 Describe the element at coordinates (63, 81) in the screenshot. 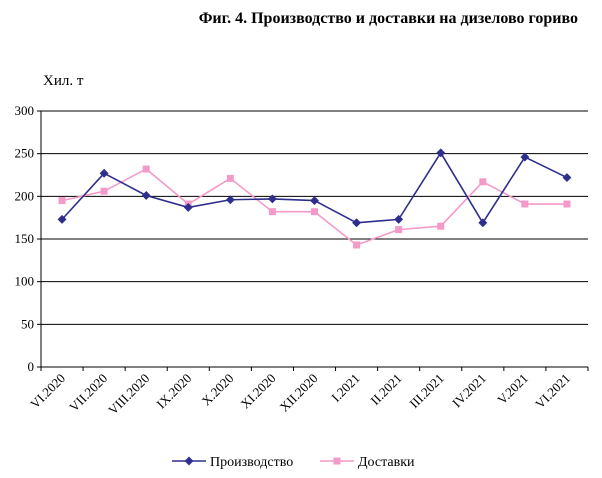

I see `y-axis-unit-label: Хил. т` at that location.